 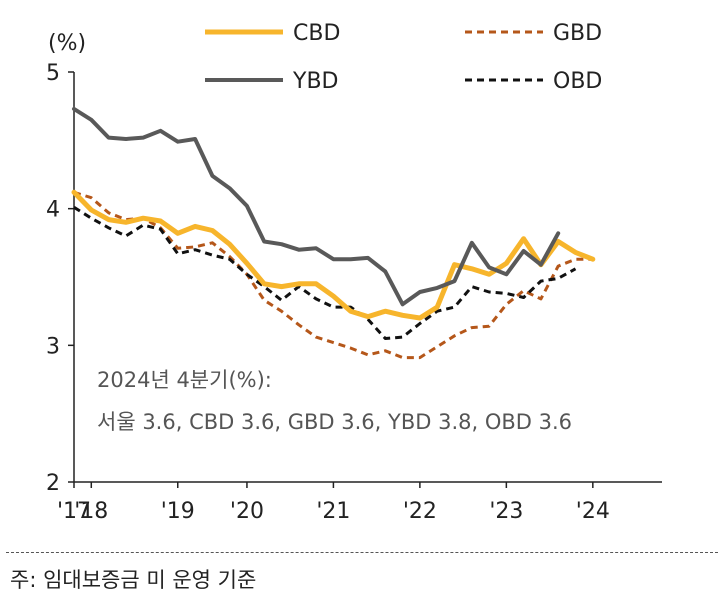 I want to click on y-tick-label: 2, so click(x=53, y=483).